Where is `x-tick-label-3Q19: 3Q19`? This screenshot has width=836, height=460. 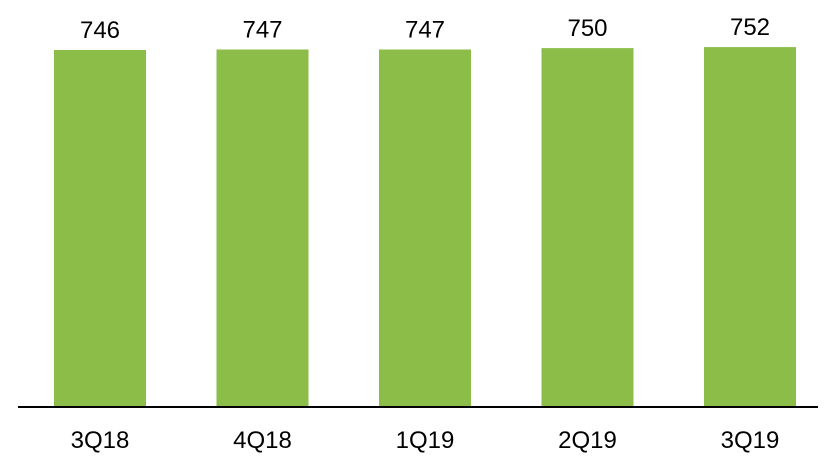 x-tick-label-3Q19: 3Q19 is located at coordinates (750, 440).